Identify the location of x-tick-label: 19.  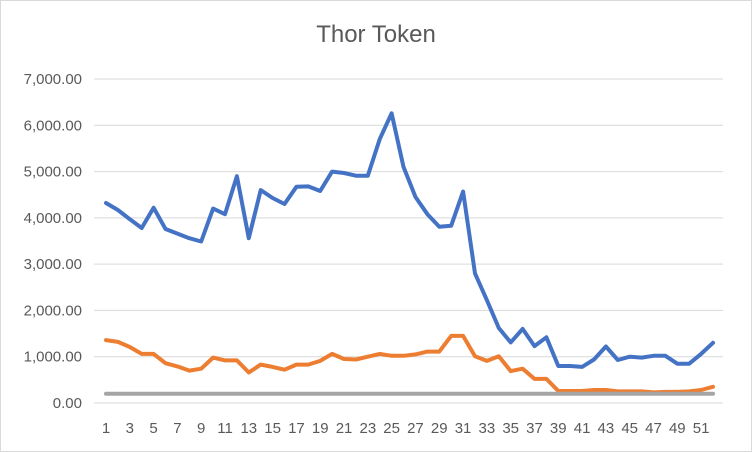
(320, 428).